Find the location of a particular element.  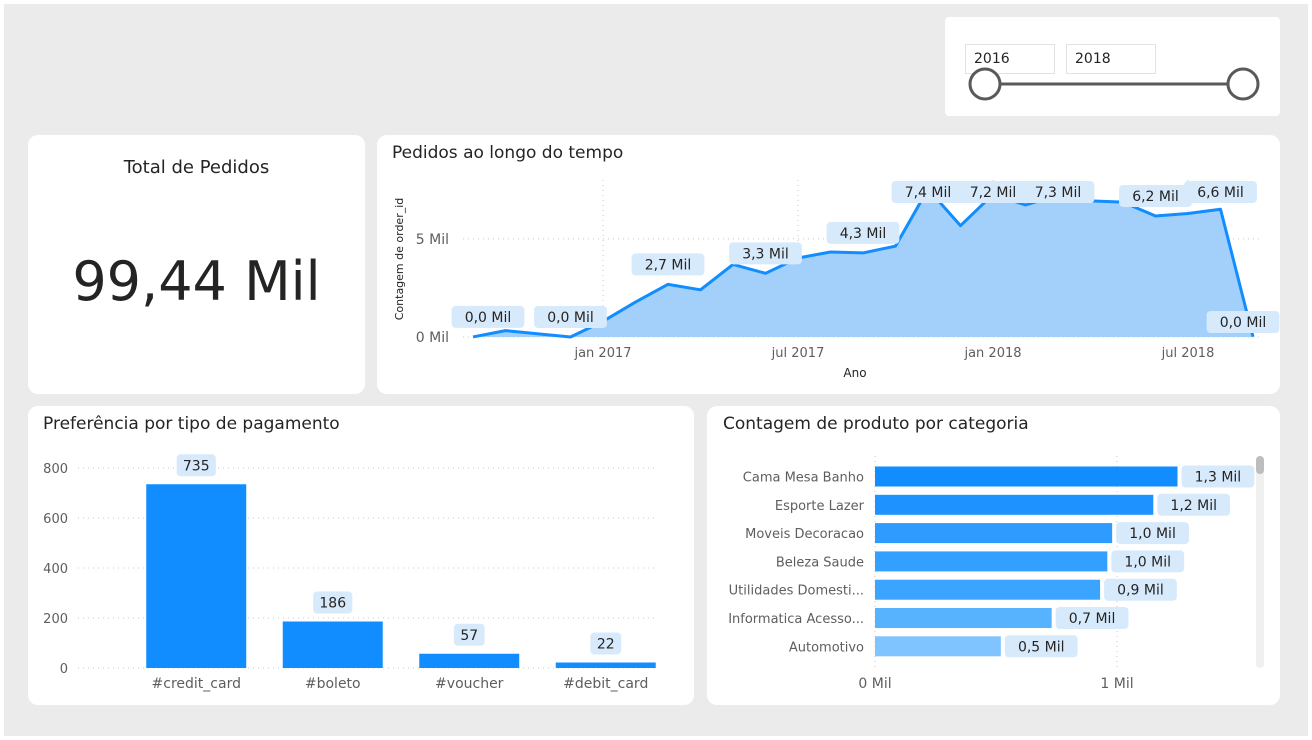

payment-data-label: 22 is located at coordinates (606, 645).